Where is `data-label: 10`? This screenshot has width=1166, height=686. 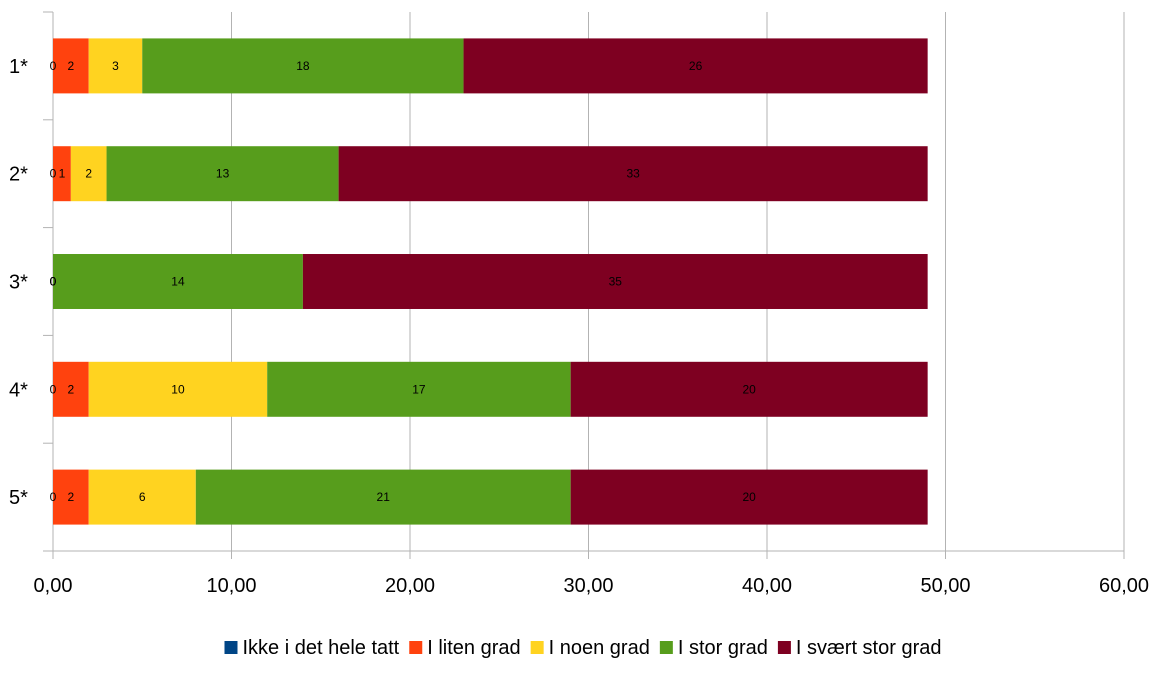 data-label: 10 is located at coordinates (178, 389).